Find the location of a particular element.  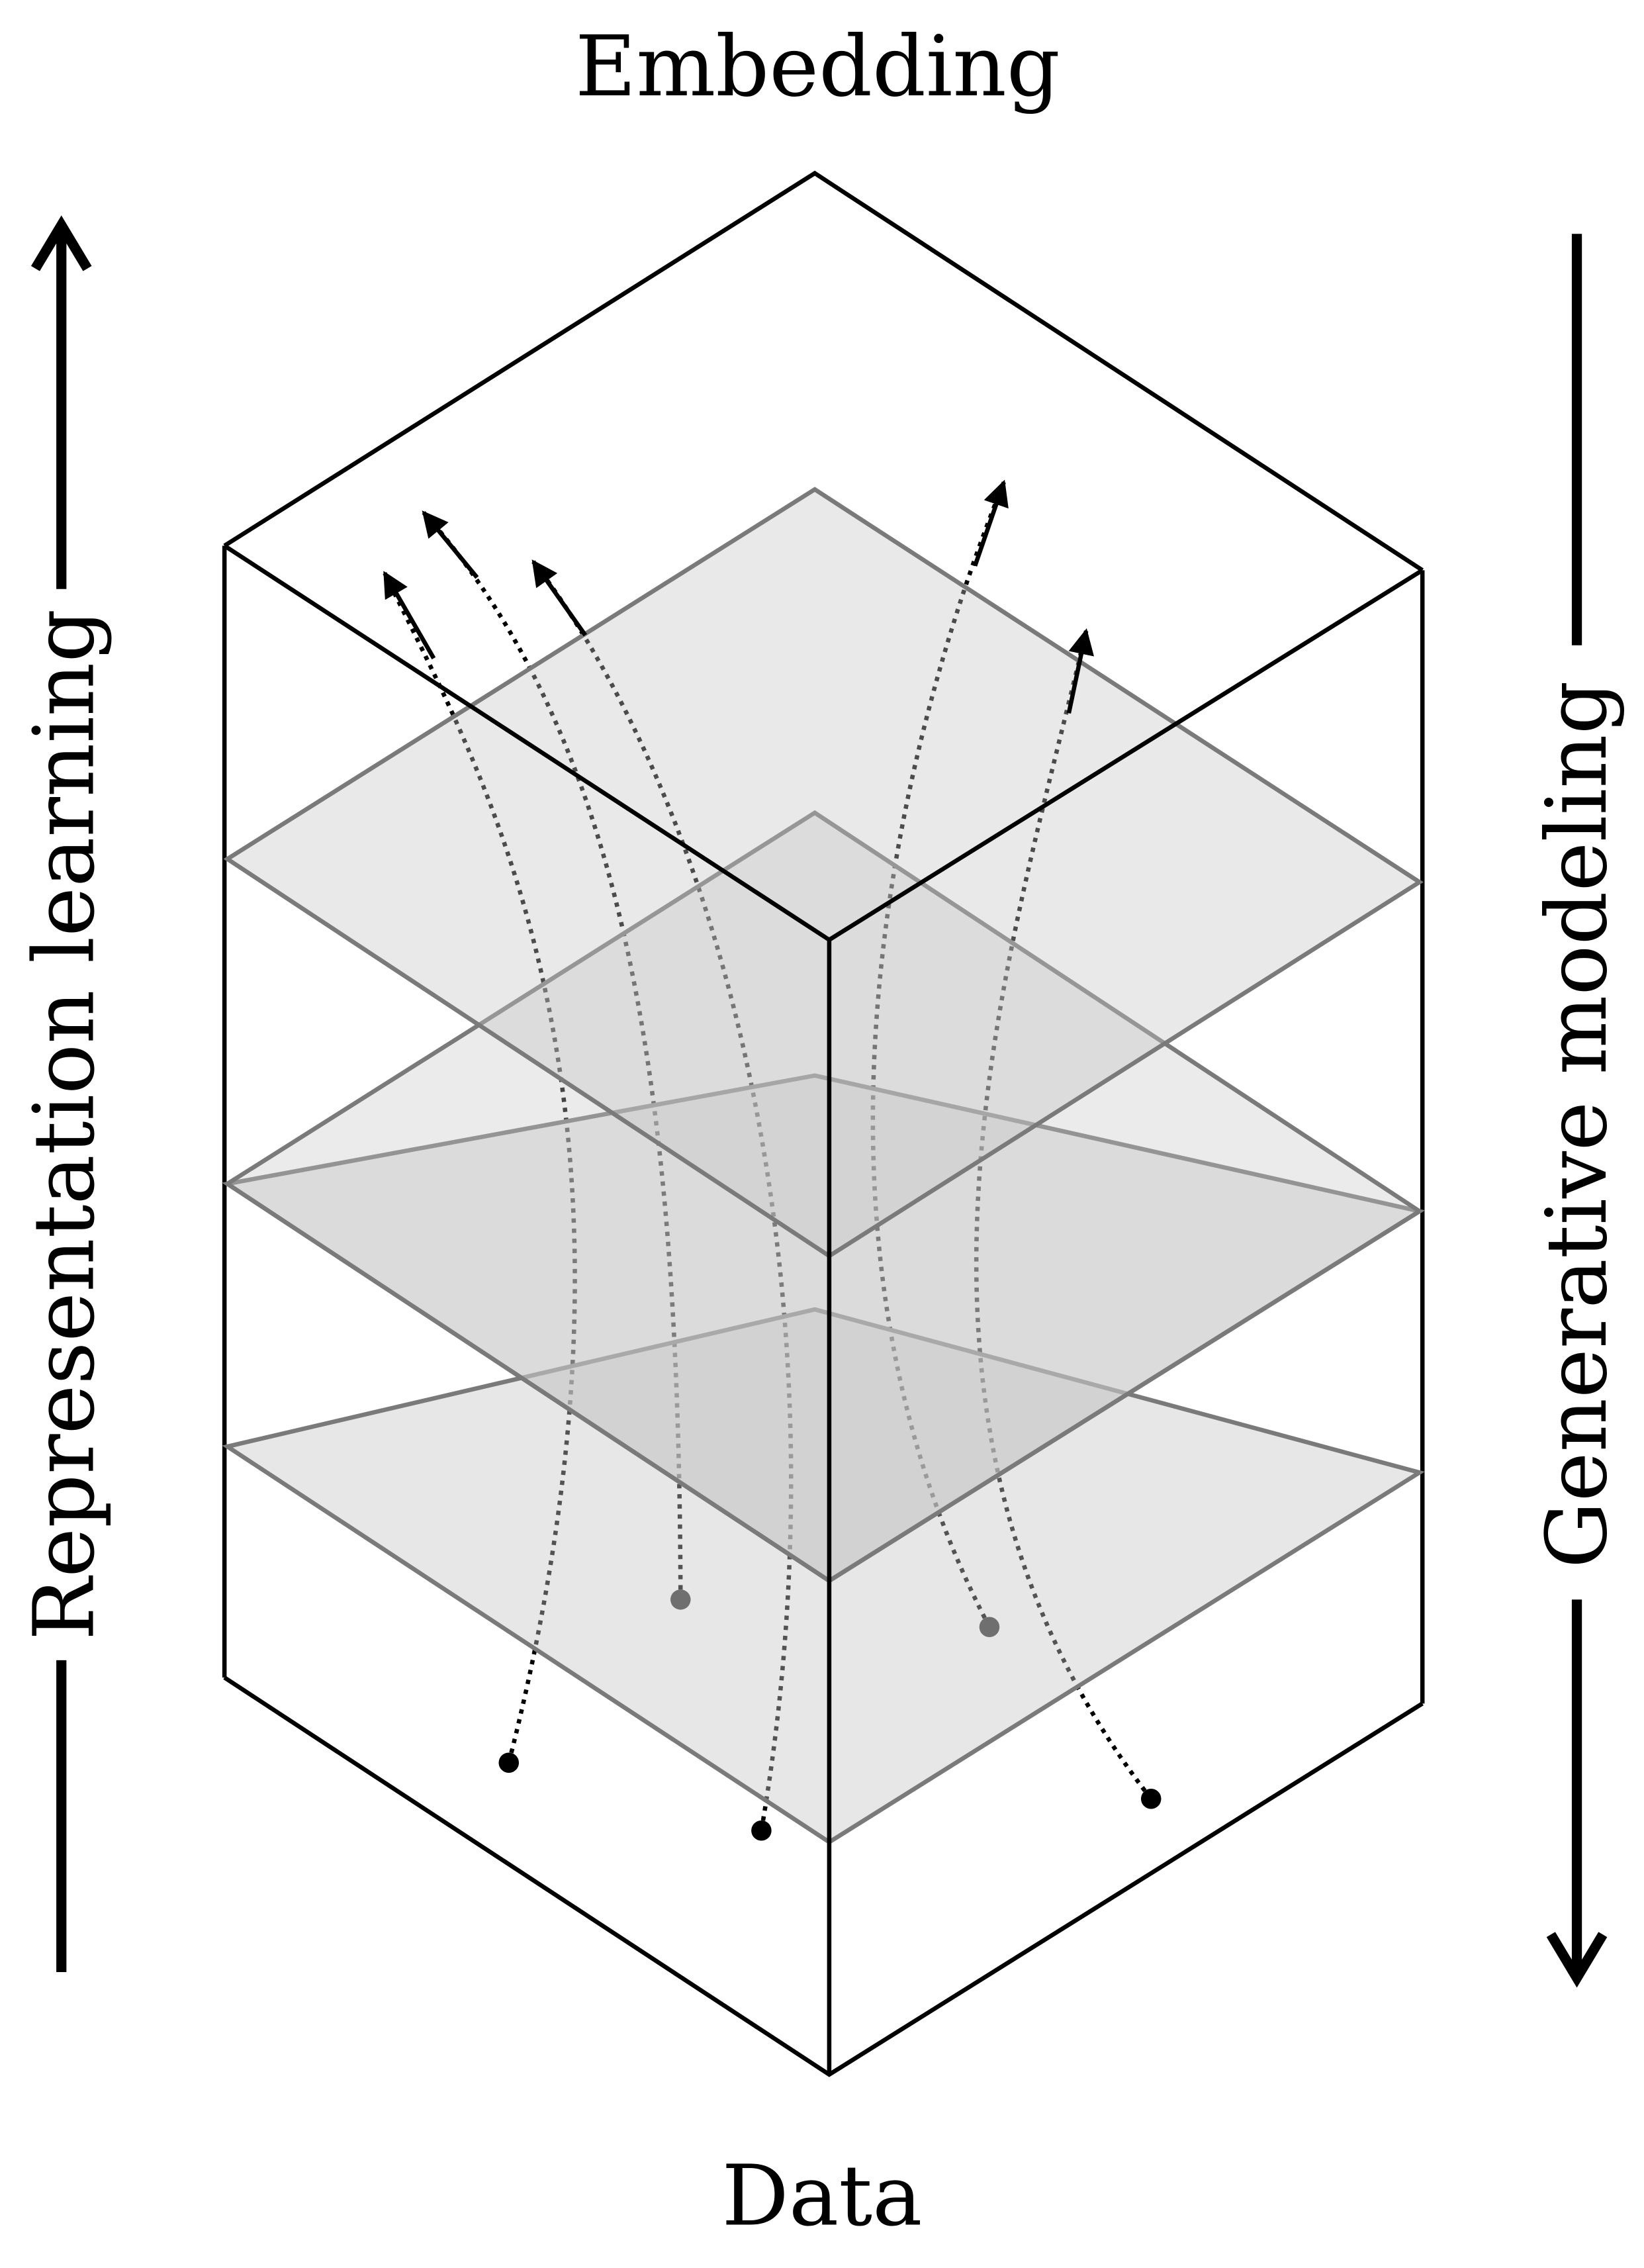

generative-modeling-label: Generative modeling is located at coordinates (1577, 1124).